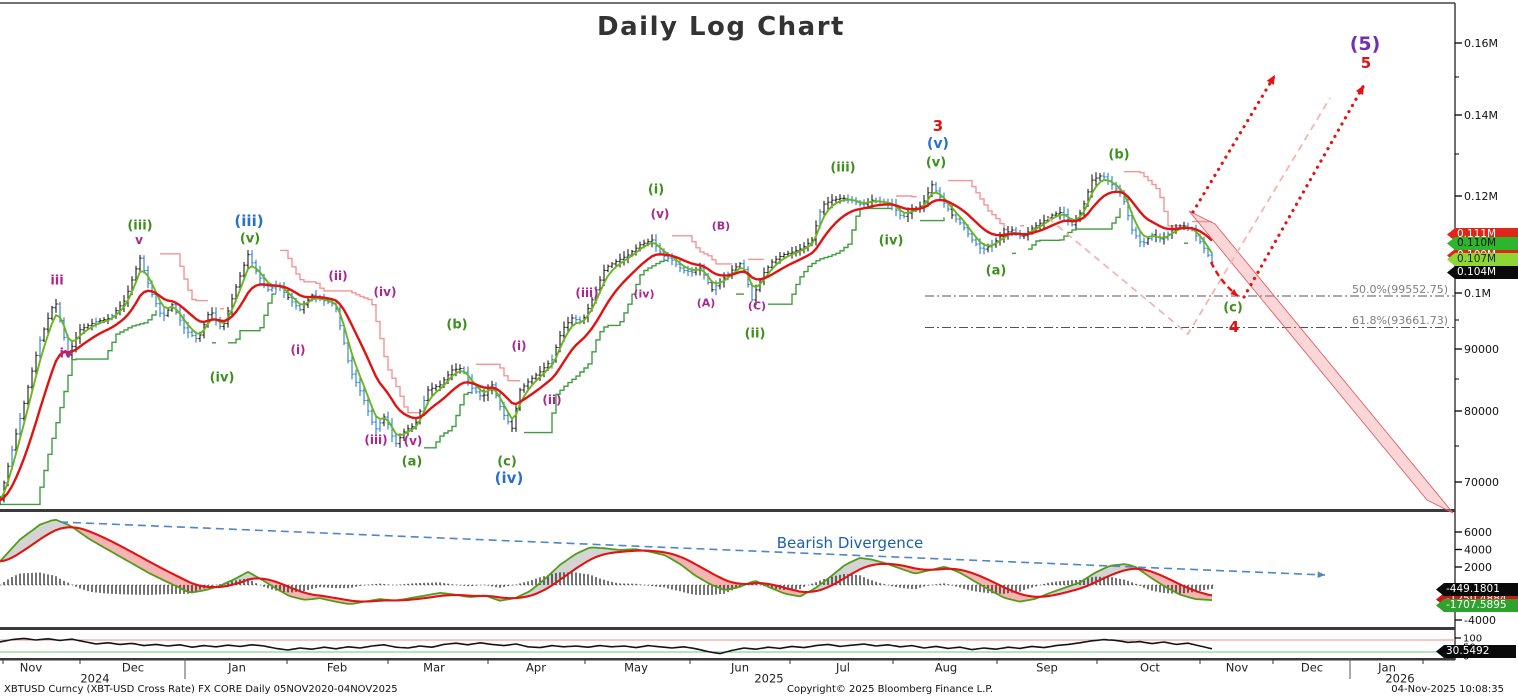 This screenshot has width=1518, height=696. What do you see at coordinates (636, 668) in the screenshot?
I see `svg-text: May` at bounding box center [636, 668].